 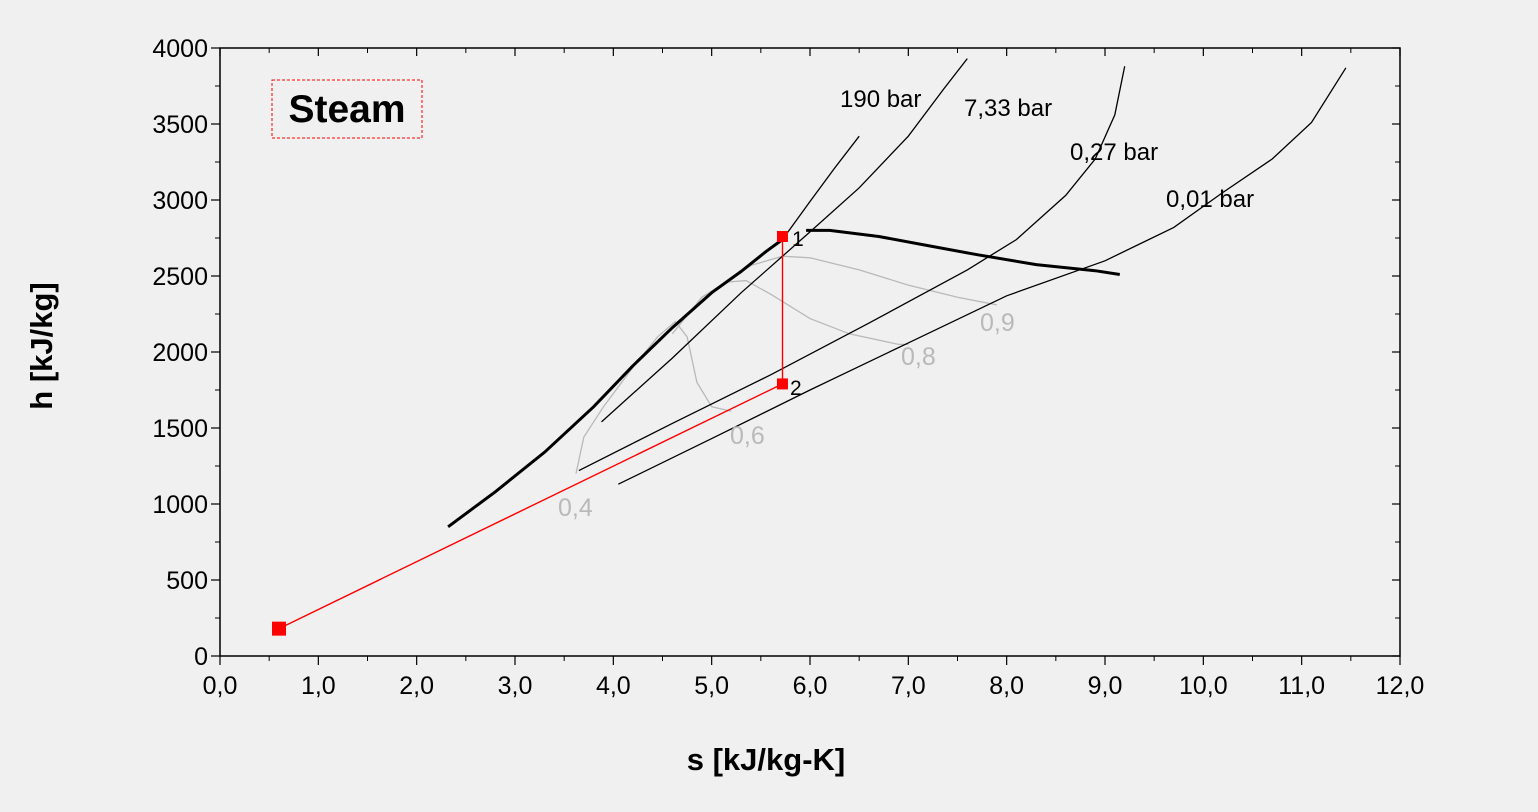 What do you see at coordinates (515, 686) in the screenshot?
I see `x-tick-label: 3,0` at bounding box center [515, 686].